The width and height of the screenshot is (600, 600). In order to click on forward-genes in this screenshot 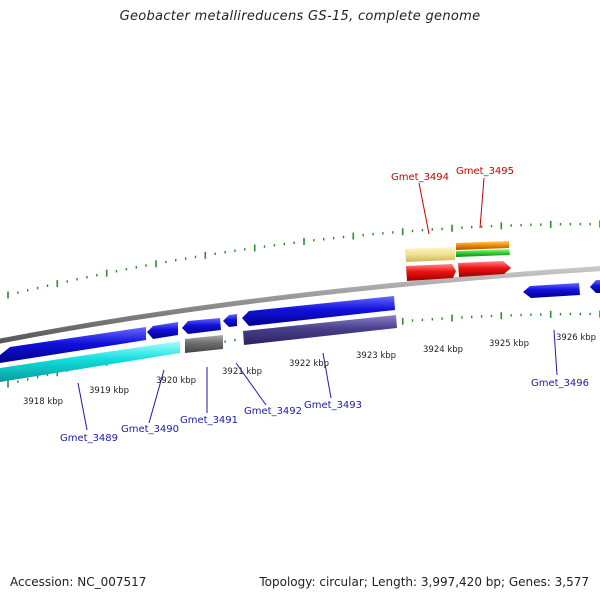, I will do `click(502, 269)`.